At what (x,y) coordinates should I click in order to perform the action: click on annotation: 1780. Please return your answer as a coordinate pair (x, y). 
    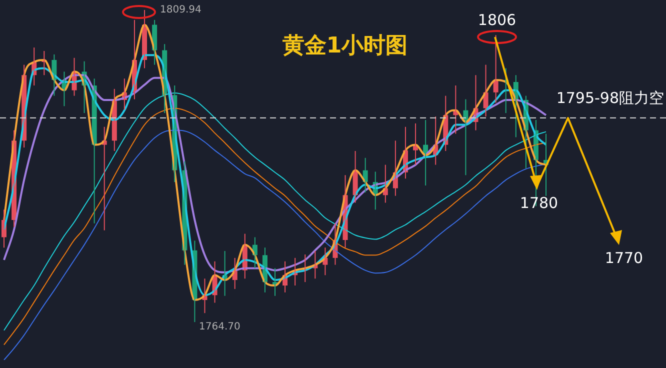
    Looking at the image, I should click on (539, 203).